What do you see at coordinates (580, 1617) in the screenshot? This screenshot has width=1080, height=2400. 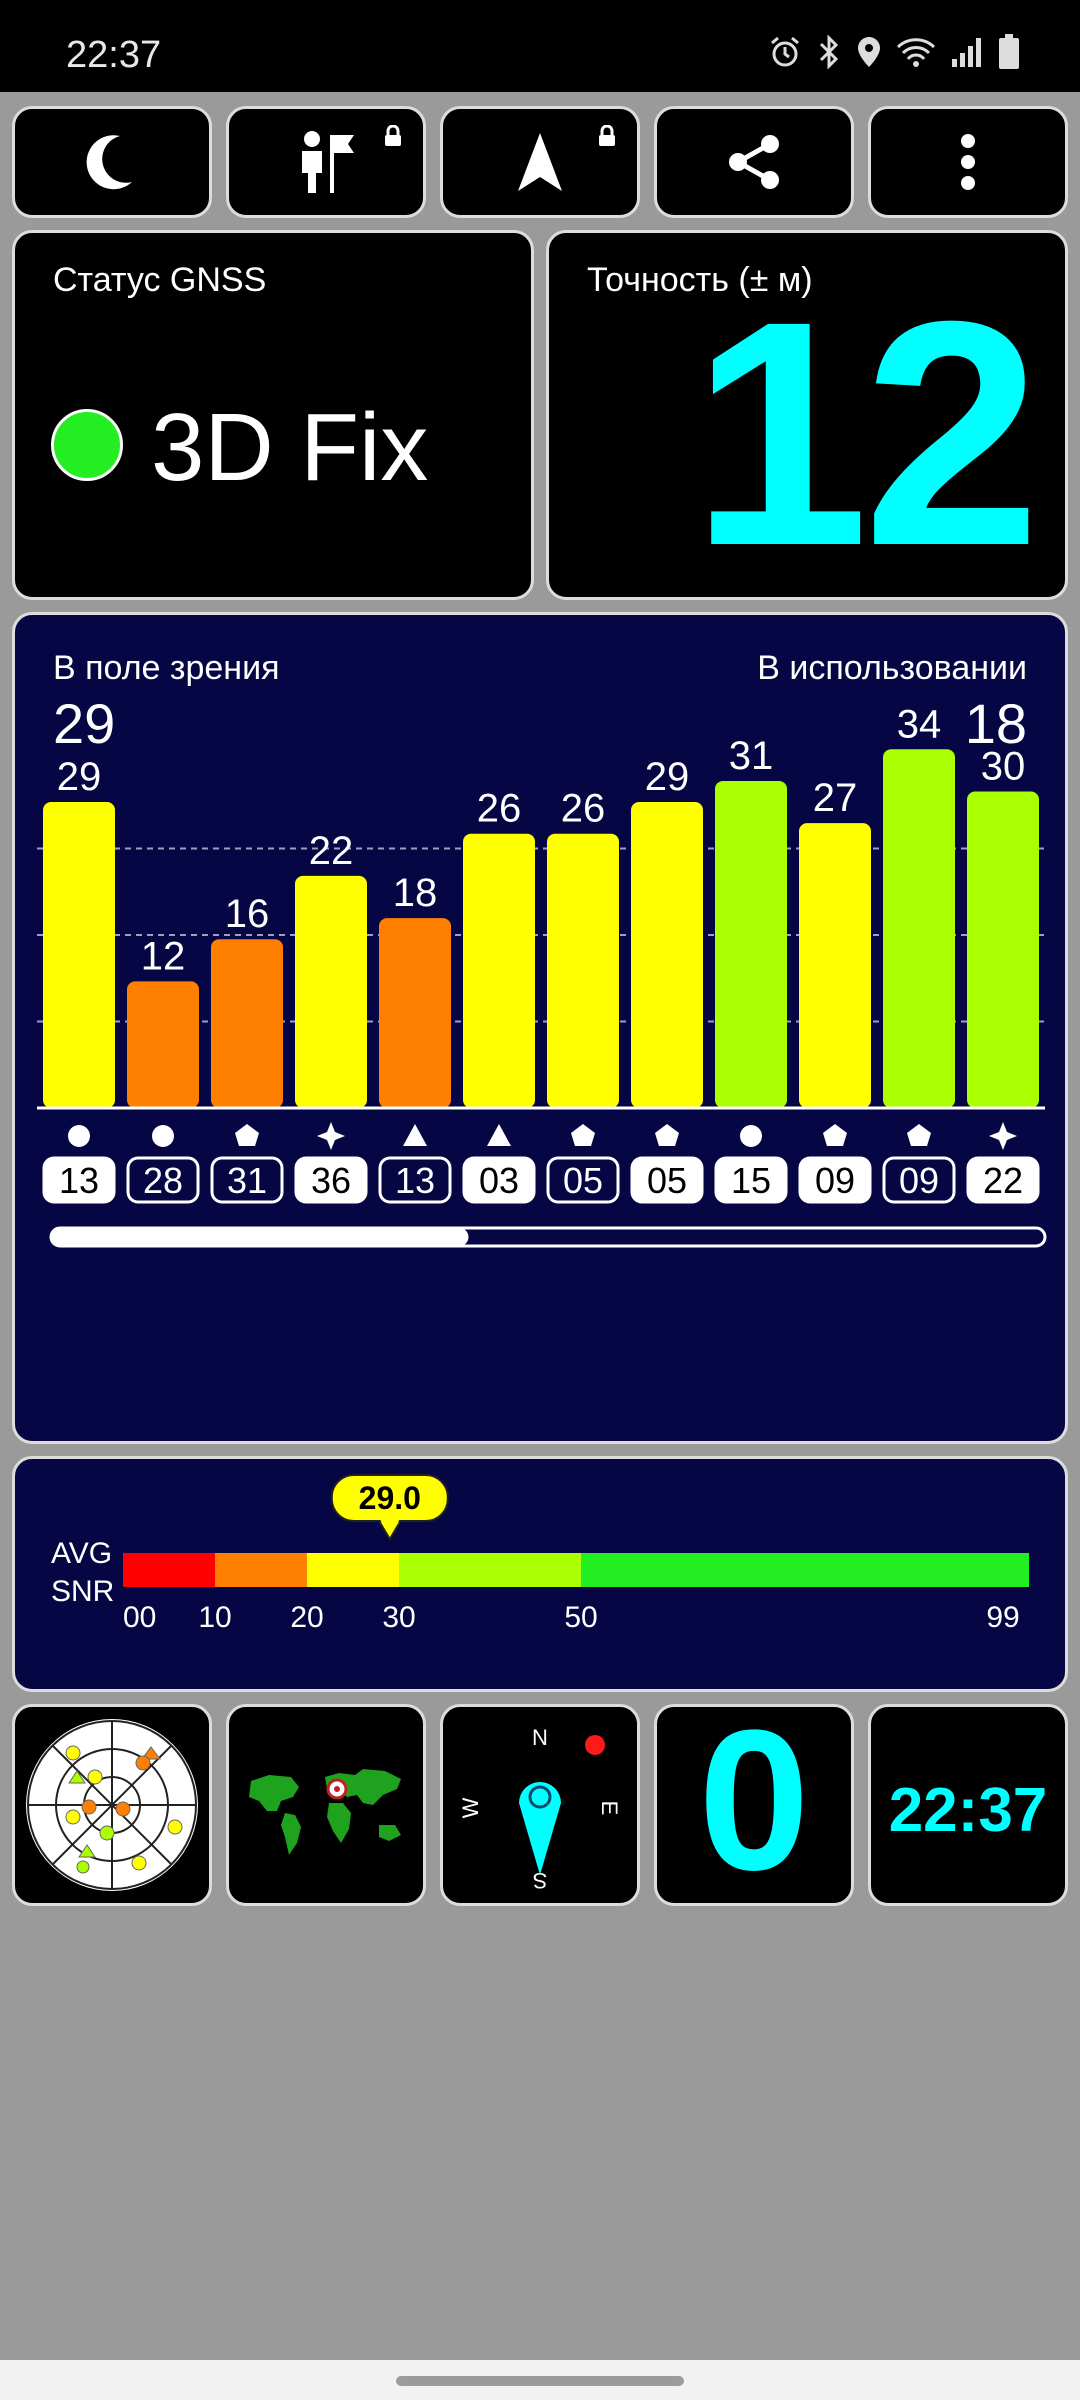 I see `snr-scale-tick: 50` at bounding box center [580, 1617].